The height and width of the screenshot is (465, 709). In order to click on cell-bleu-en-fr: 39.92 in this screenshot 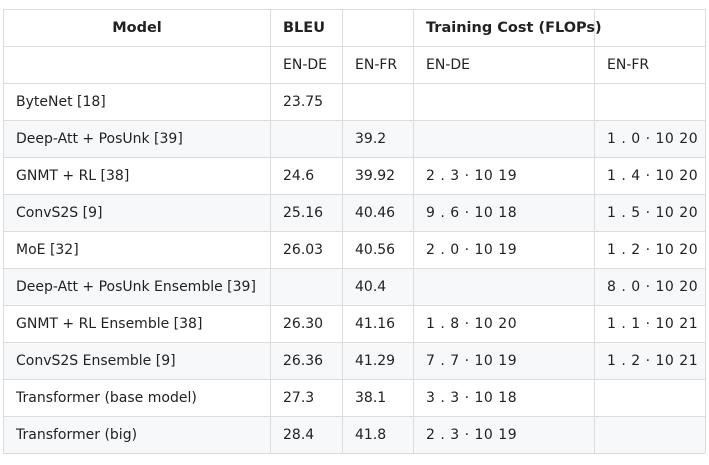, I will do `click(378, 176)`.